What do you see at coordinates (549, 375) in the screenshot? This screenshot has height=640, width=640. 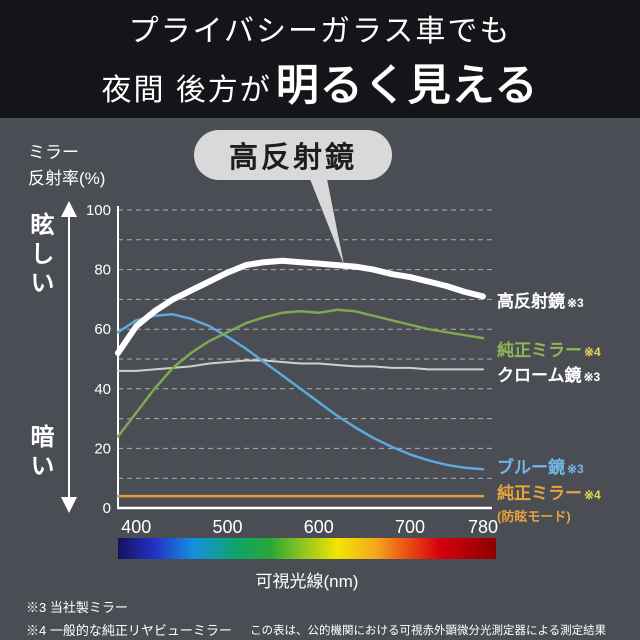 I see `series-label-2: クローム鏡 ※3` at bounding box center [549, 375].